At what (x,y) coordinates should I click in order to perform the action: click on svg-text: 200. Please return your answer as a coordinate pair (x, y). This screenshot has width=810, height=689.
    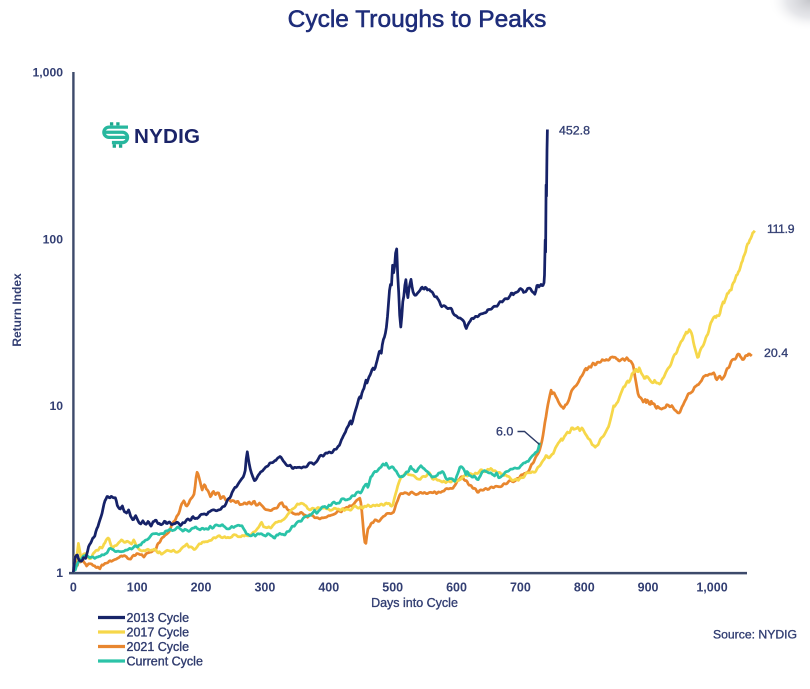
    Looking at the image, I should click on (201, 588).